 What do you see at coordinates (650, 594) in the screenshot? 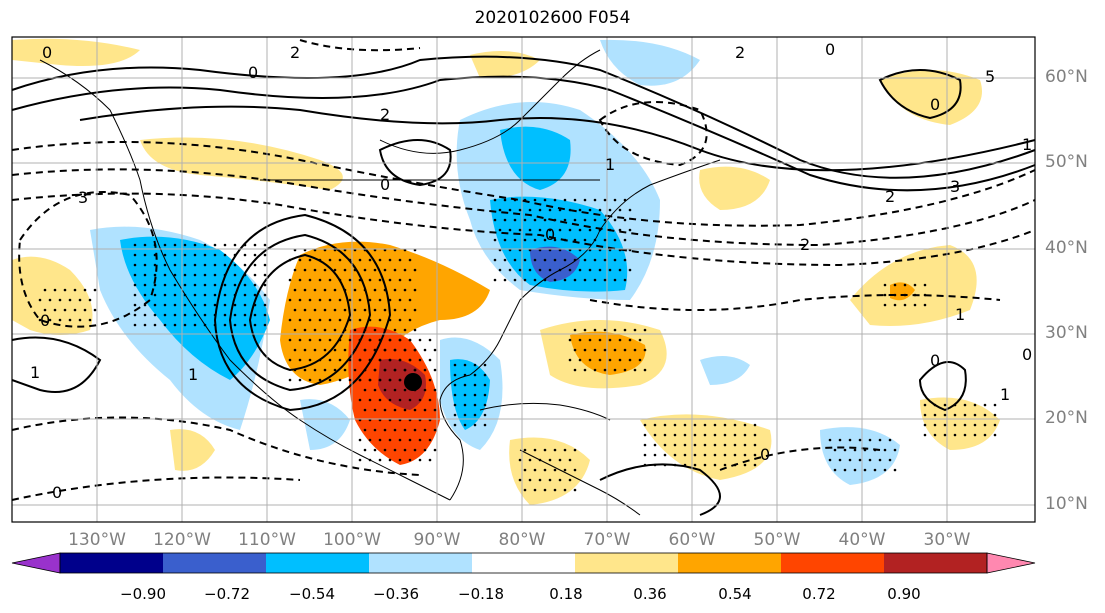
I see `colorbar-tick-label: 0.36` at bounding box center [650, 594].